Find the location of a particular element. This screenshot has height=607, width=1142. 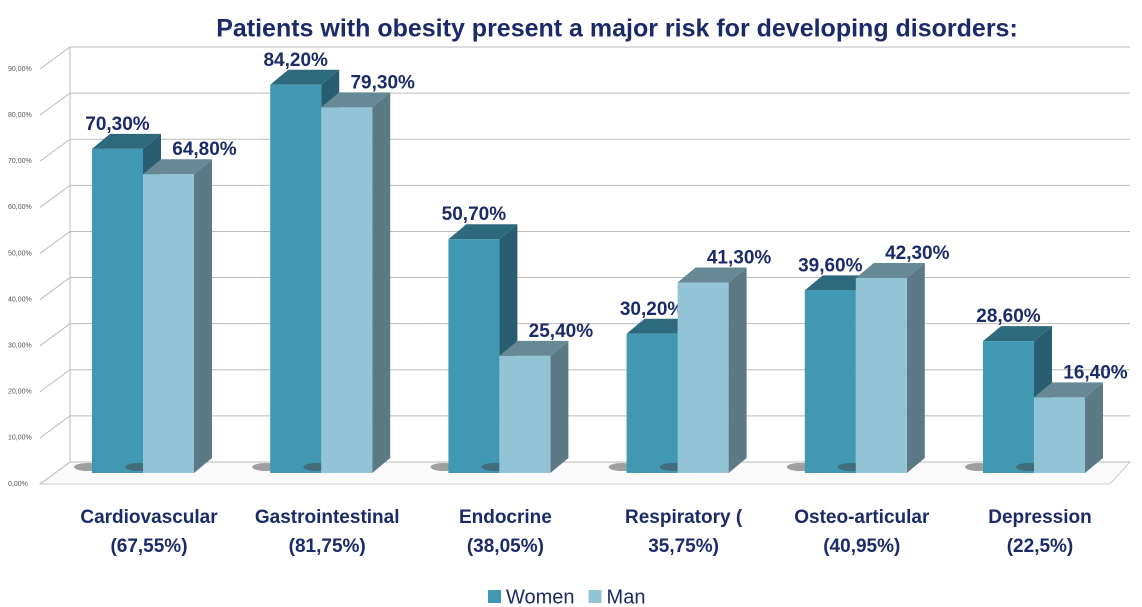

value-label: 28,60% is located at coordinates (1008, 316).